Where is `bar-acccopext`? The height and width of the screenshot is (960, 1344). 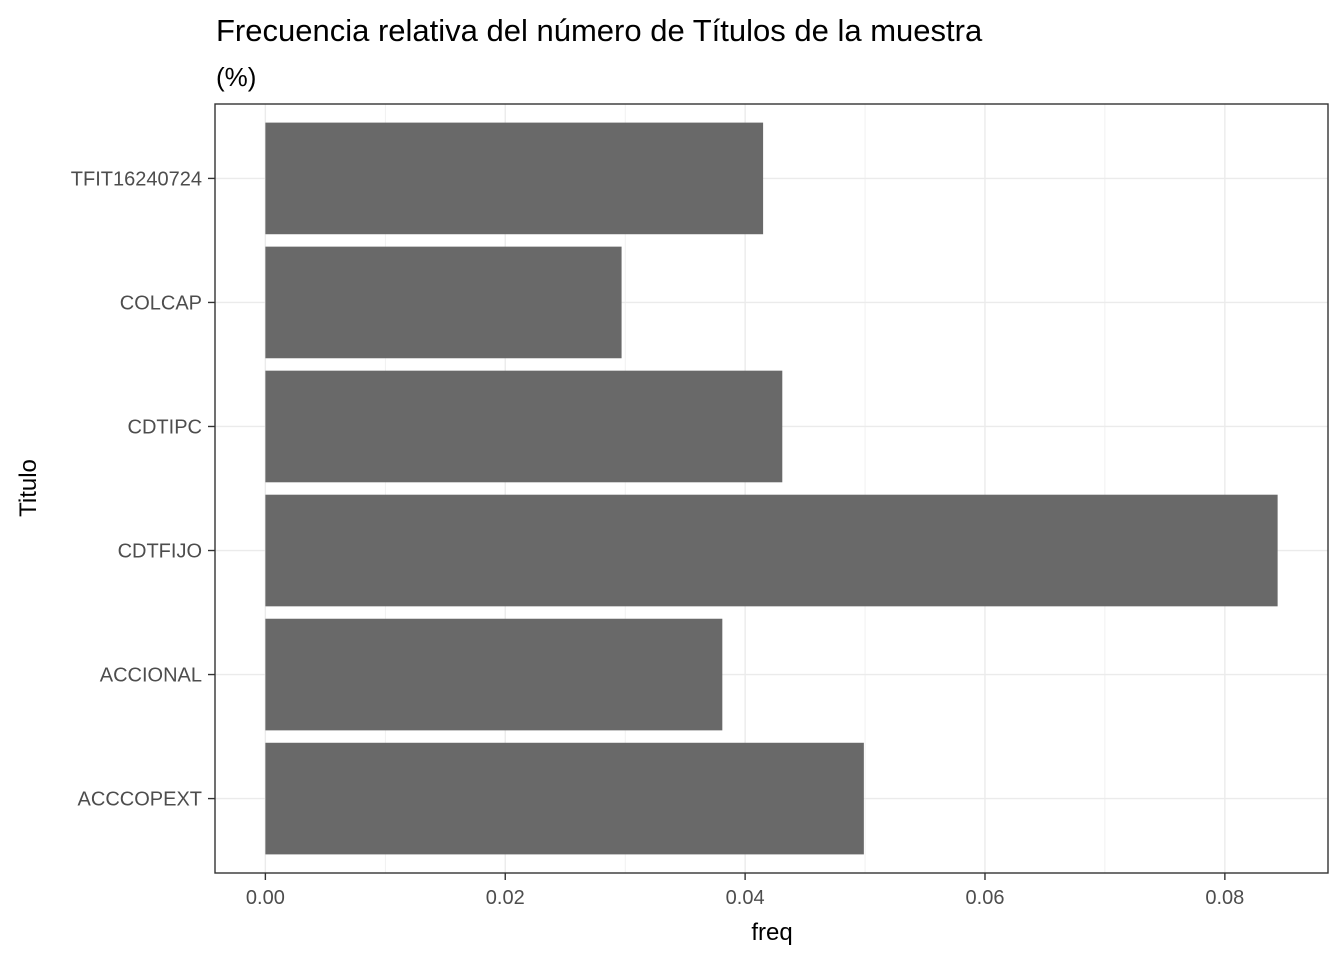
bar-acccopext is located at coordinates (564, 798).